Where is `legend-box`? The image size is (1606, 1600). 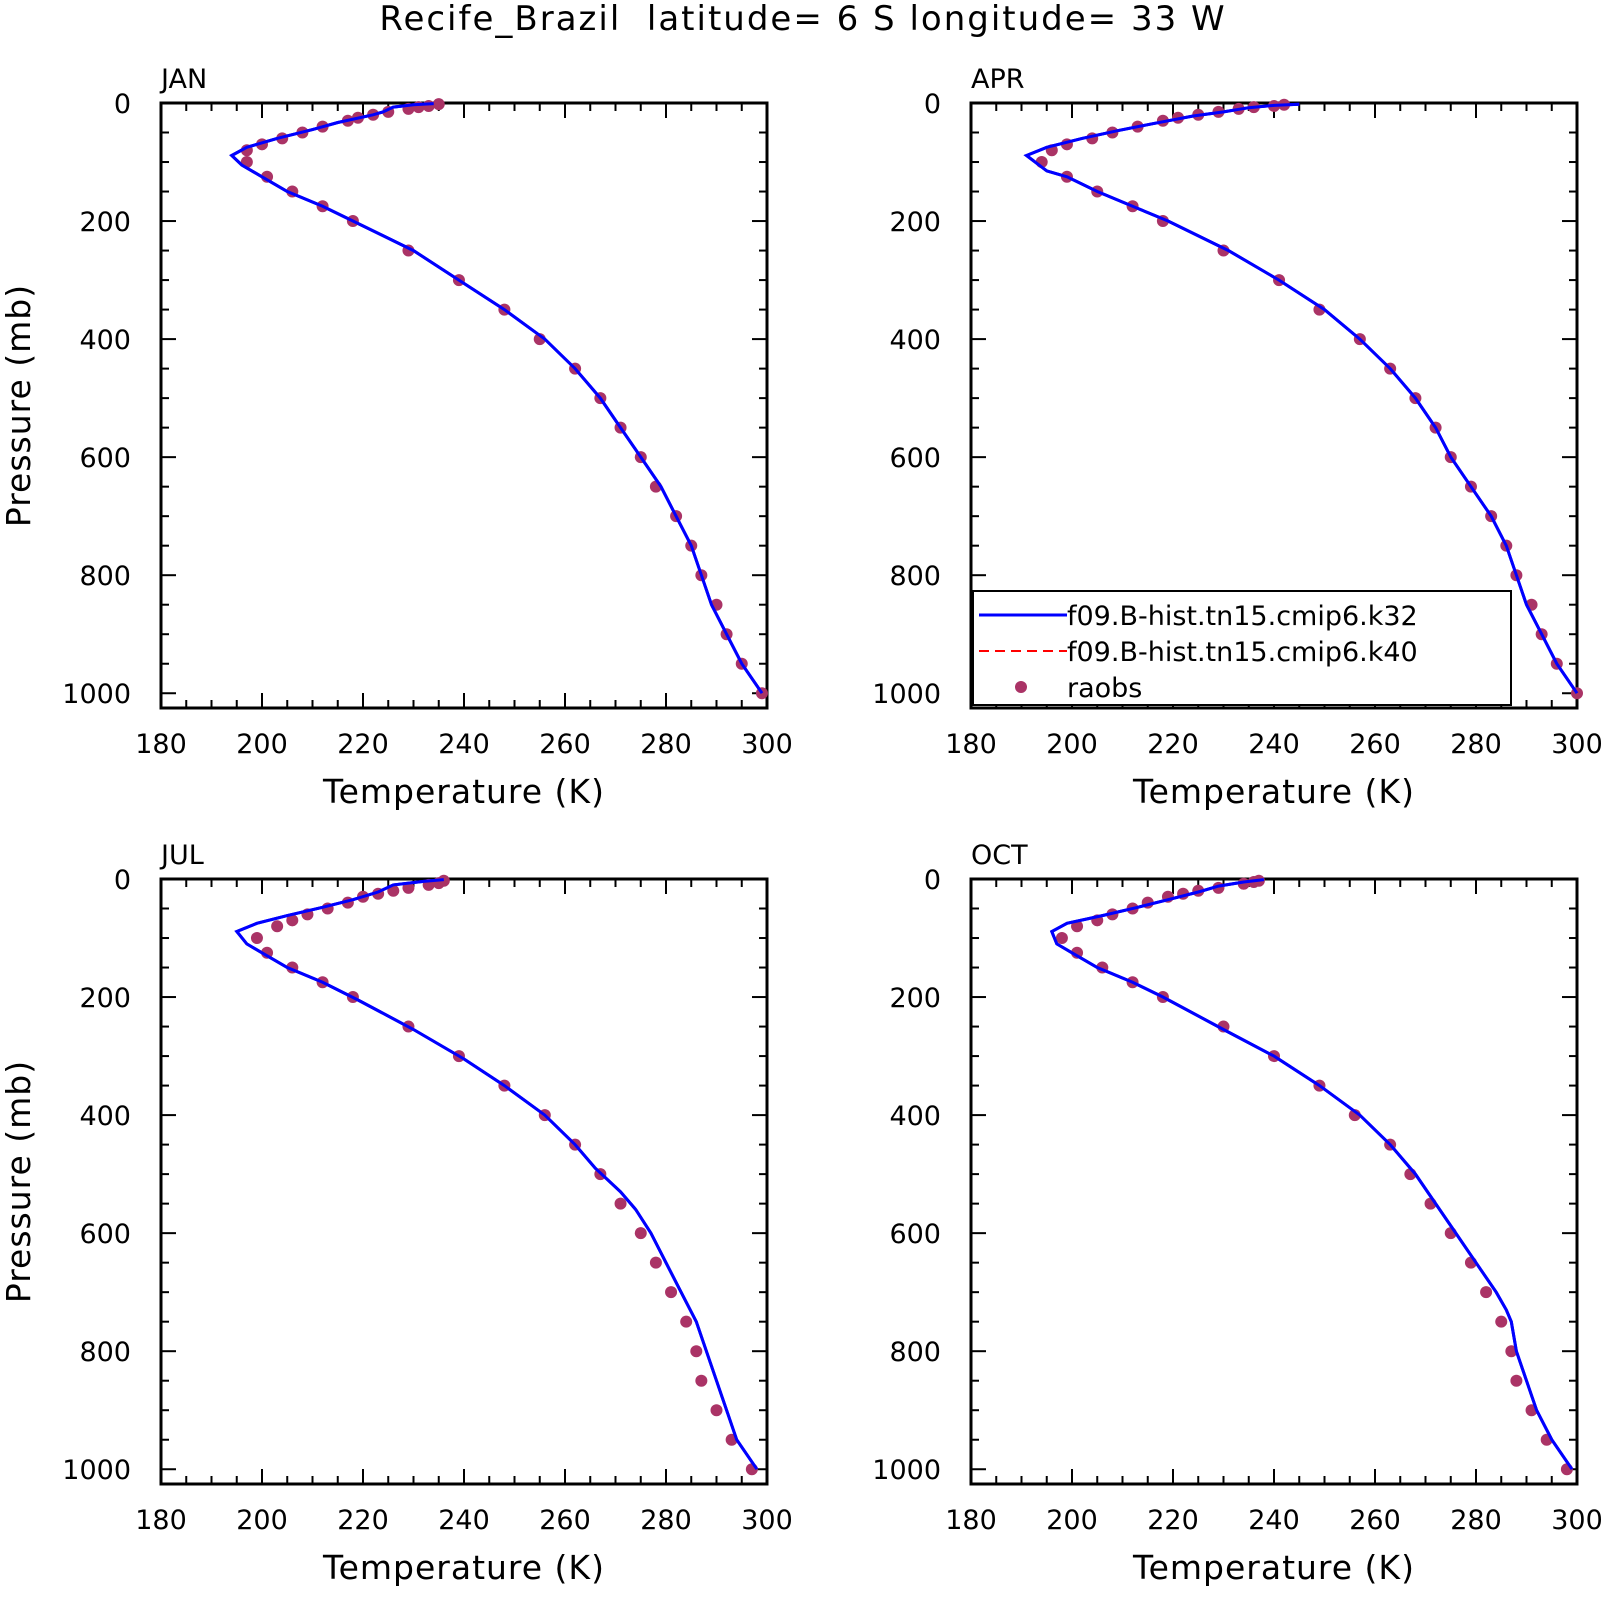
legend-box is located at coordinates (1242, 648).